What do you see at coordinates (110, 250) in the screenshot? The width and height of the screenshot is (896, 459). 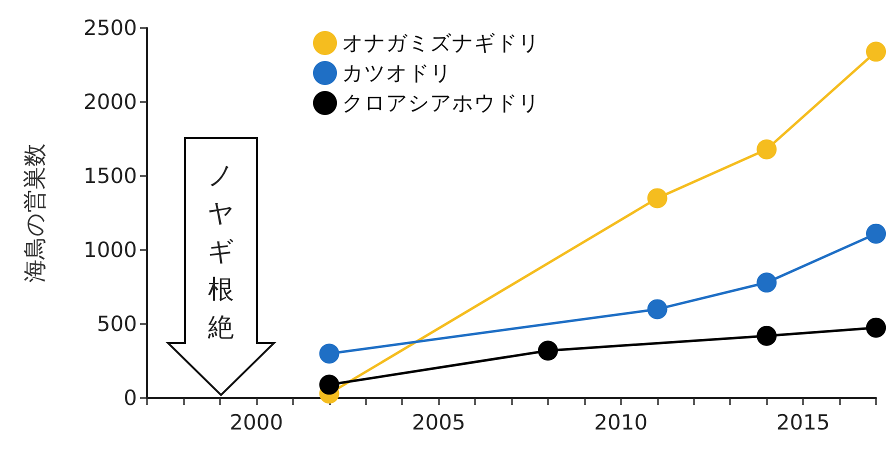 I see `y-tick-label: 1000` at bounding box center [110, 250].